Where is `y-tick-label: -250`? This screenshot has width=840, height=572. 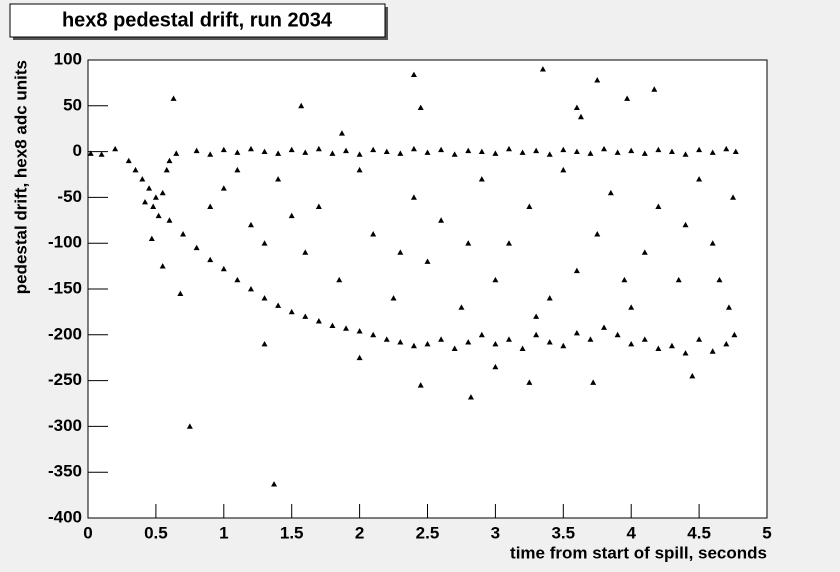
y-tick-label: -250 is located at coordinates (65, 379).